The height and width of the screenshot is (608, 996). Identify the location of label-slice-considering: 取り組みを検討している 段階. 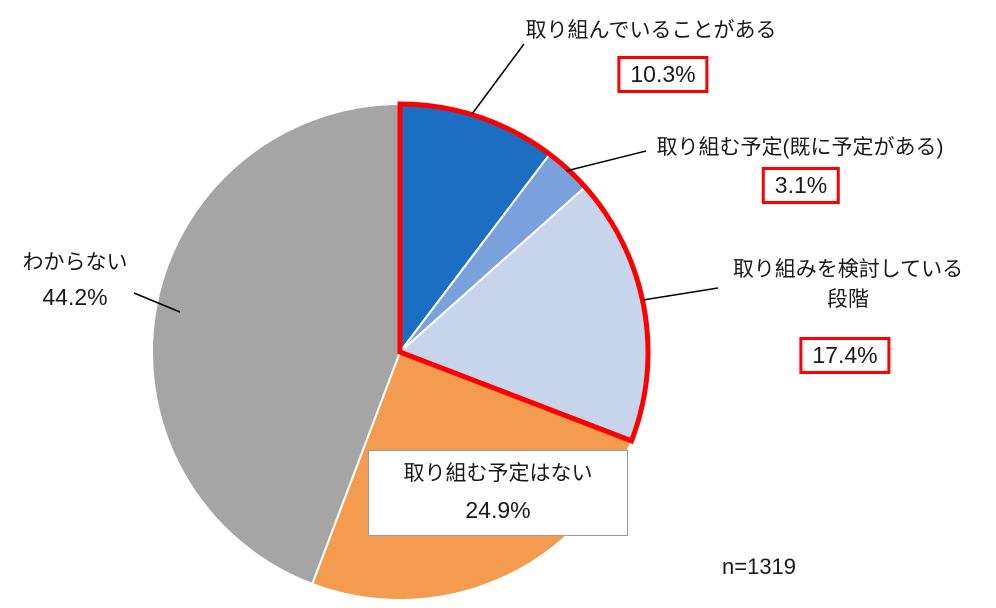
(848, 284).